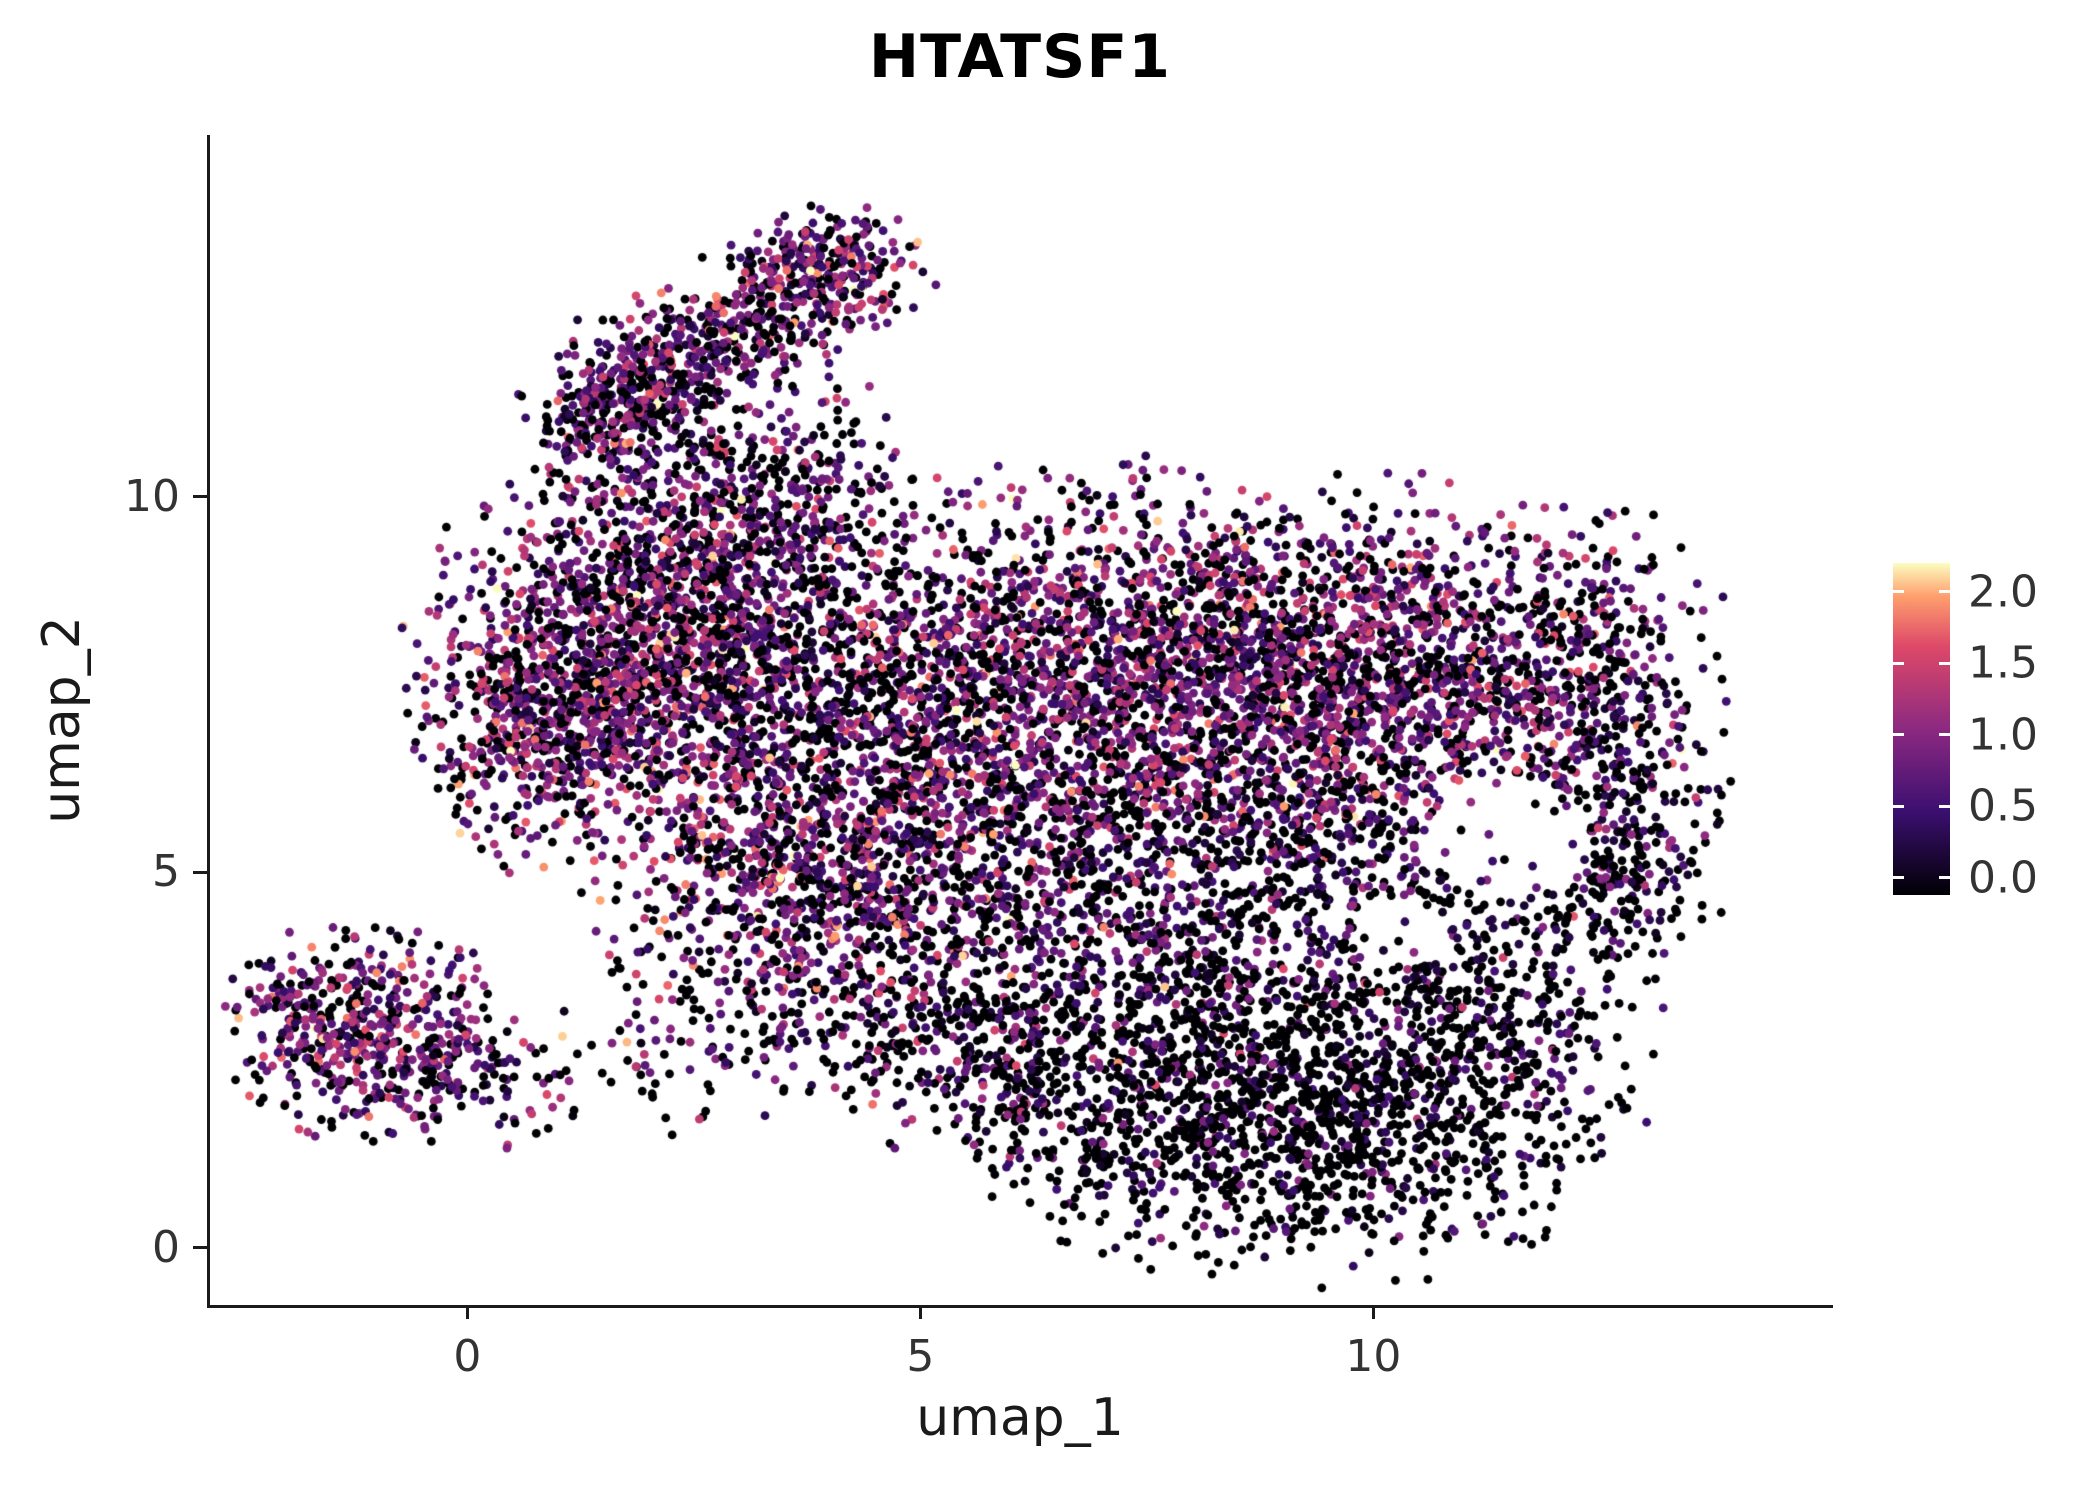 This screenshot has height=1500, width=2100. I want to click on x-tick-label: 0, so click(467, 1356).